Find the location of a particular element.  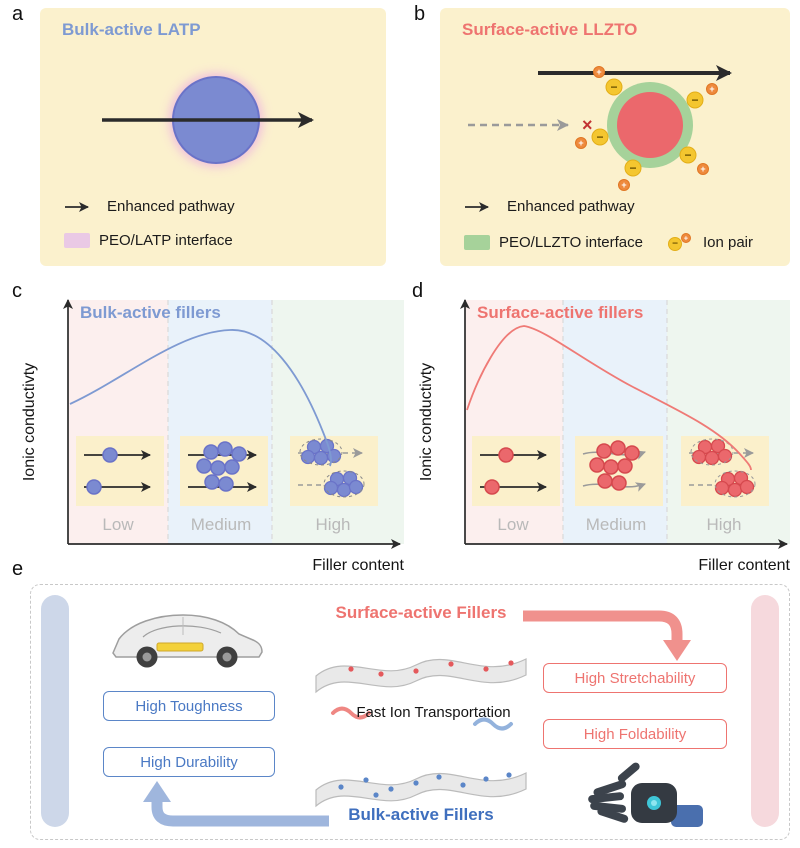

fast-ion-blue-ribbon is located at coordinates (493, 724).